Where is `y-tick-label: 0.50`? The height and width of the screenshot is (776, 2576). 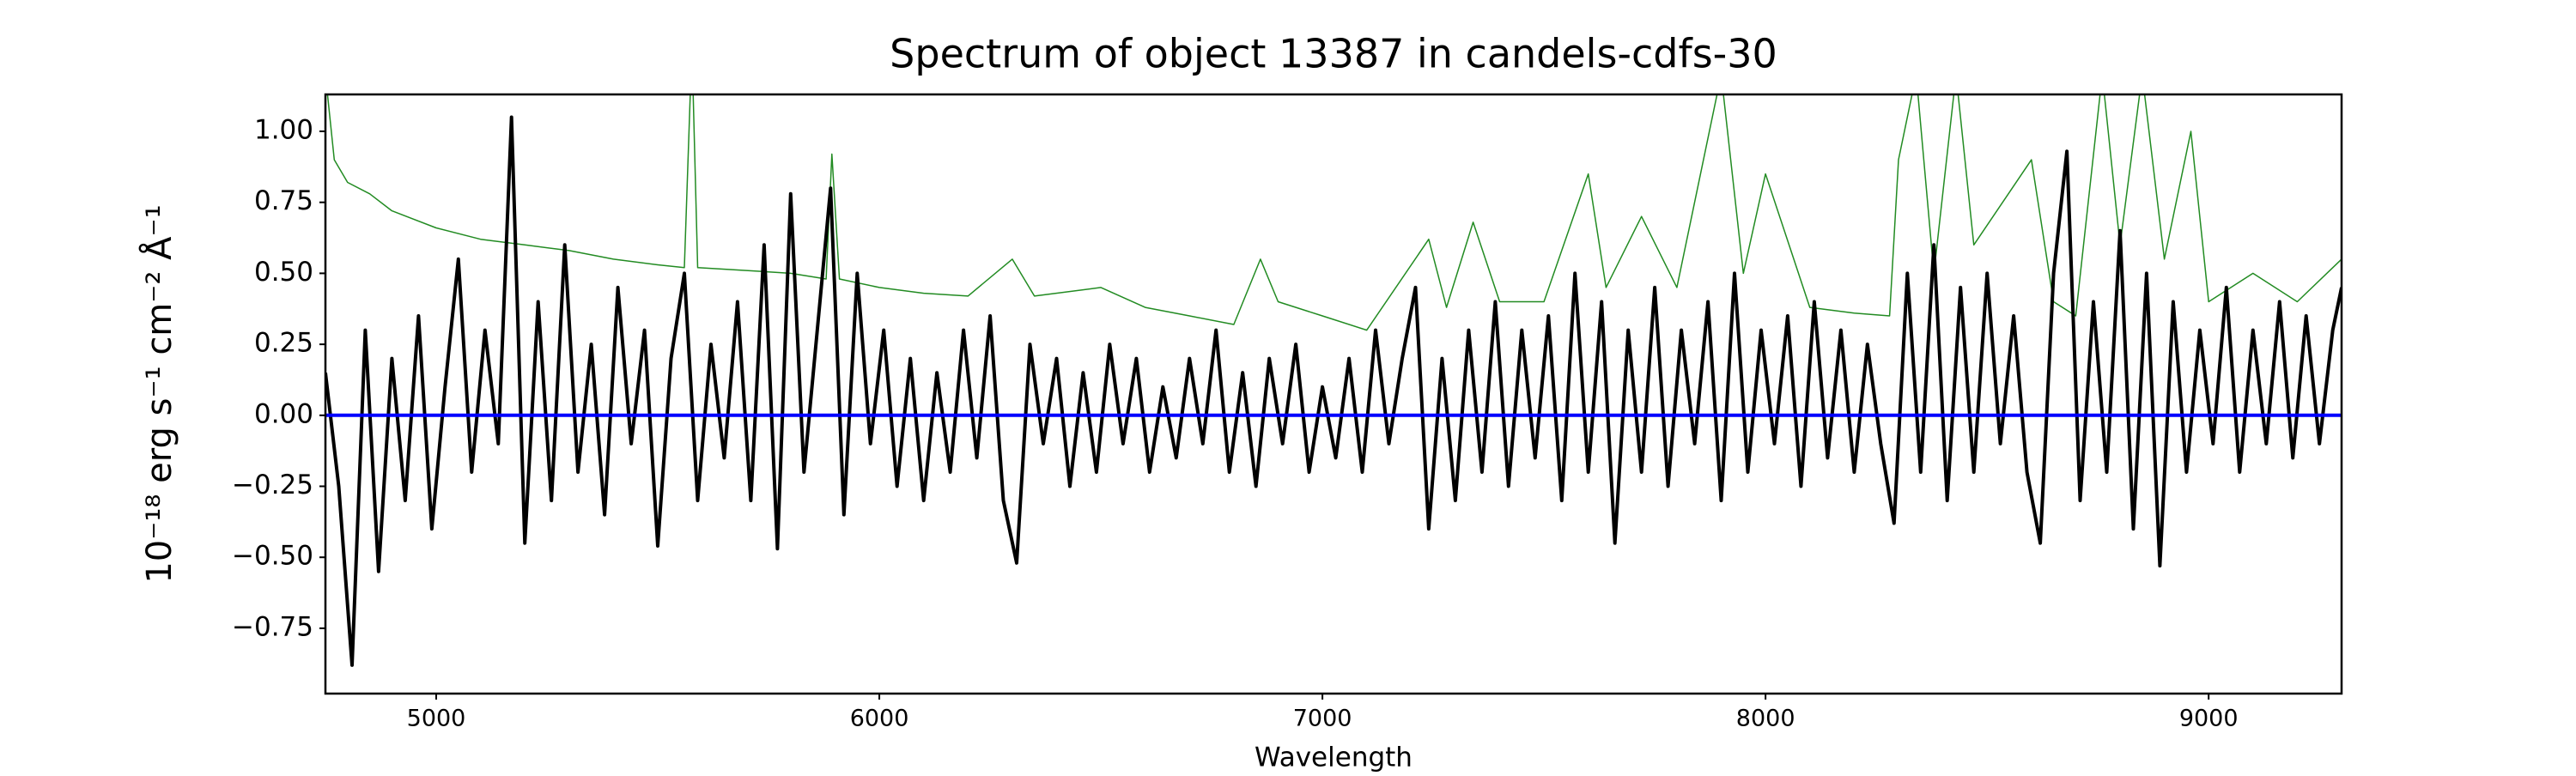 y-tick-label: 0.50 is located at coordinates (283, 273).